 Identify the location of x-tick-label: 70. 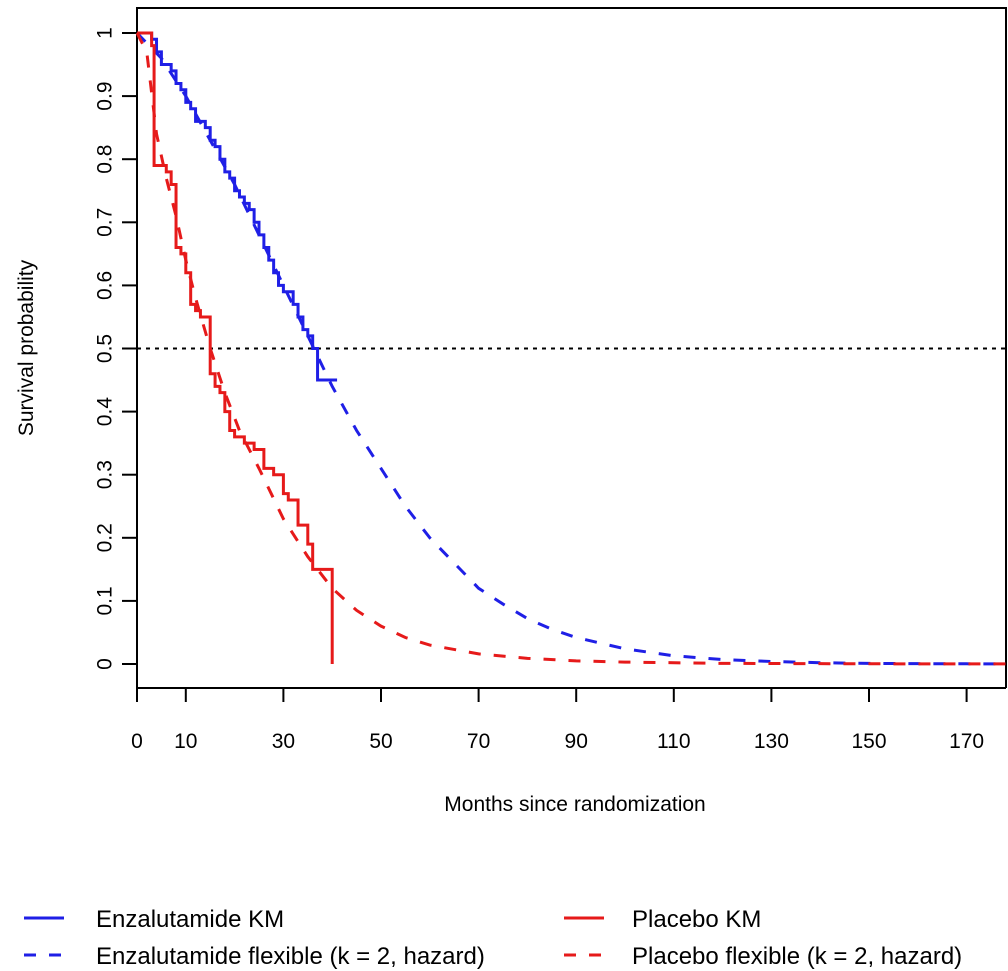
(478, 741).